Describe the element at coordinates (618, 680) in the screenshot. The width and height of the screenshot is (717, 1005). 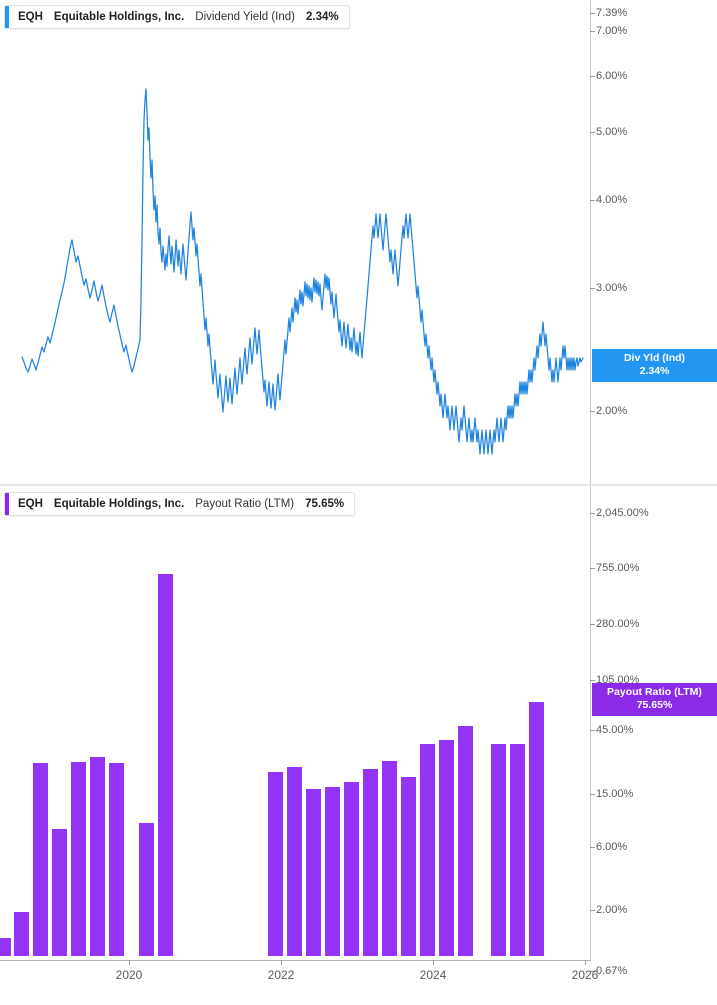
I see `ytick-label-bottom-3: 105.00%` at that location.